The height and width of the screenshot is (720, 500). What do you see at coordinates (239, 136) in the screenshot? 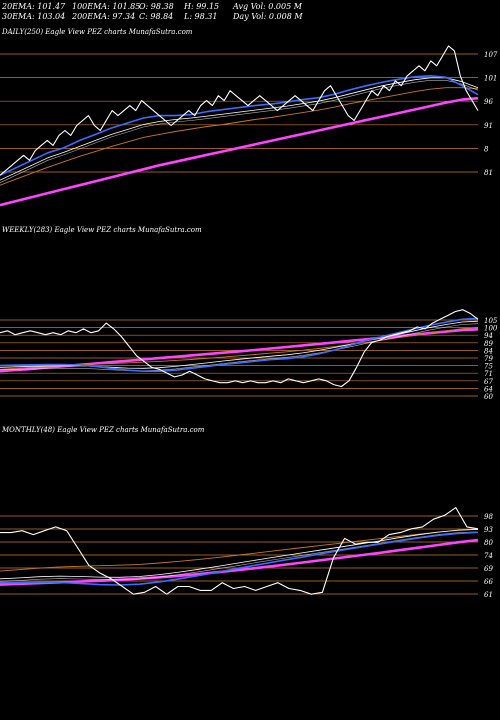
I see `daily-ema-slow-line` at bounding box center [239, 136].